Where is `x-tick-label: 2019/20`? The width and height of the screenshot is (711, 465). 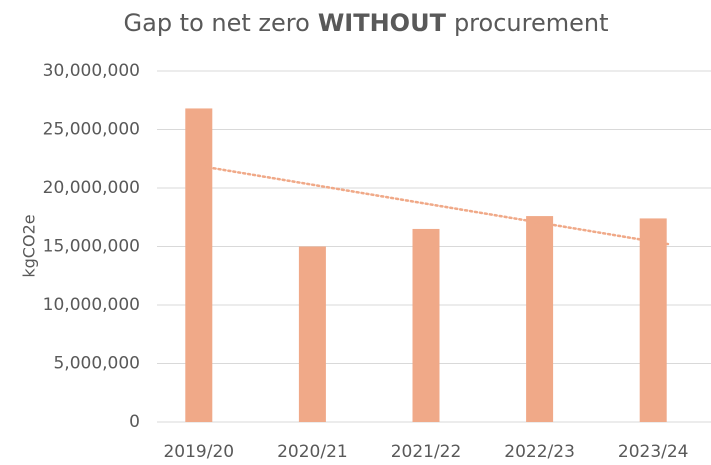 x-tick-label: 2019/20 is located at coordinates (198, 452).